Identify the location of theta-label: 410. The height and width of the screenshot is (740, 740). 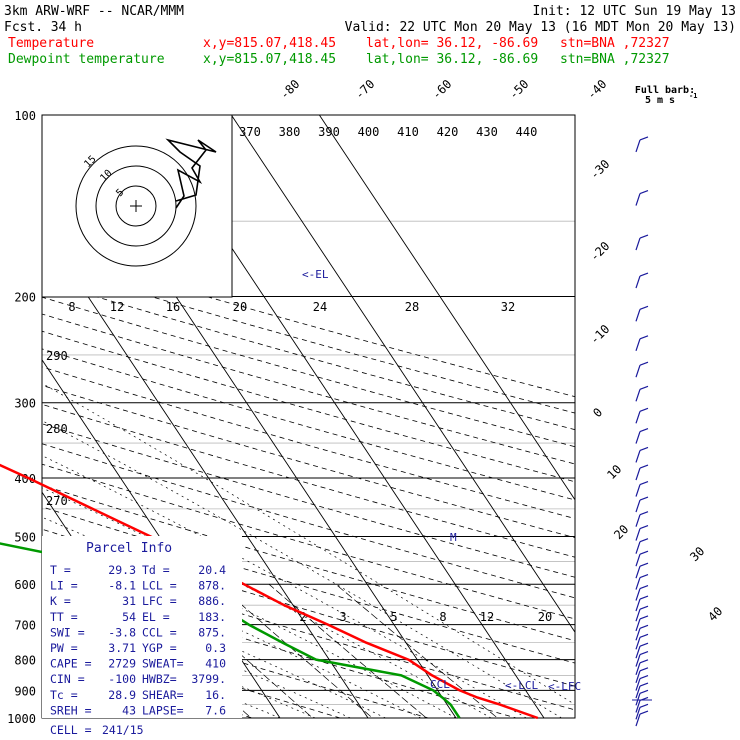
(408, 132).